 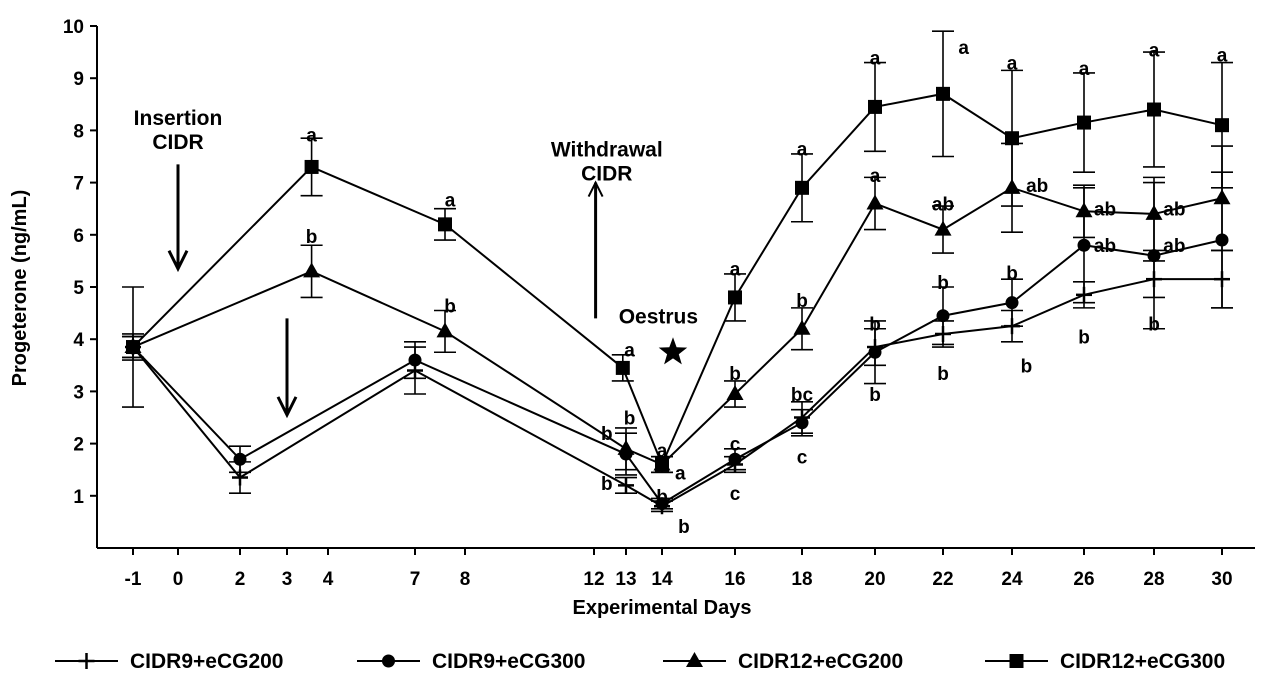 I want to click on x-tick-label: 13, so click(x=625, y=579).